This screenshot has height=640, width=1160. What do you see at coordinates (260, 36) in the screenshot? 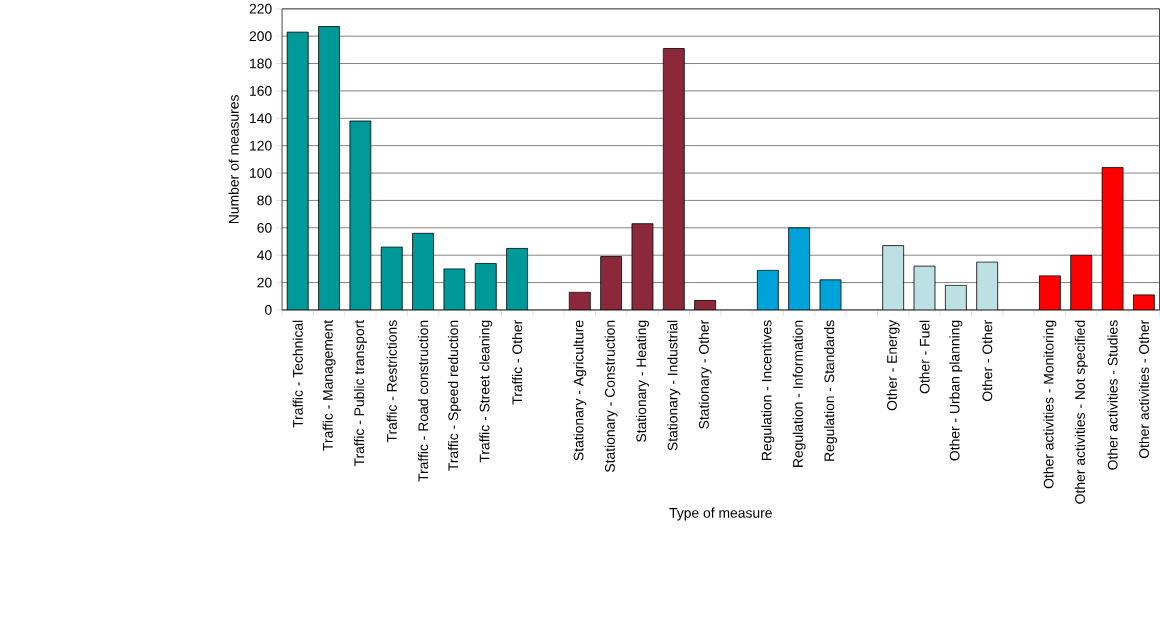
I see `y-tick-label: 200` at bounding box center [260, 36].